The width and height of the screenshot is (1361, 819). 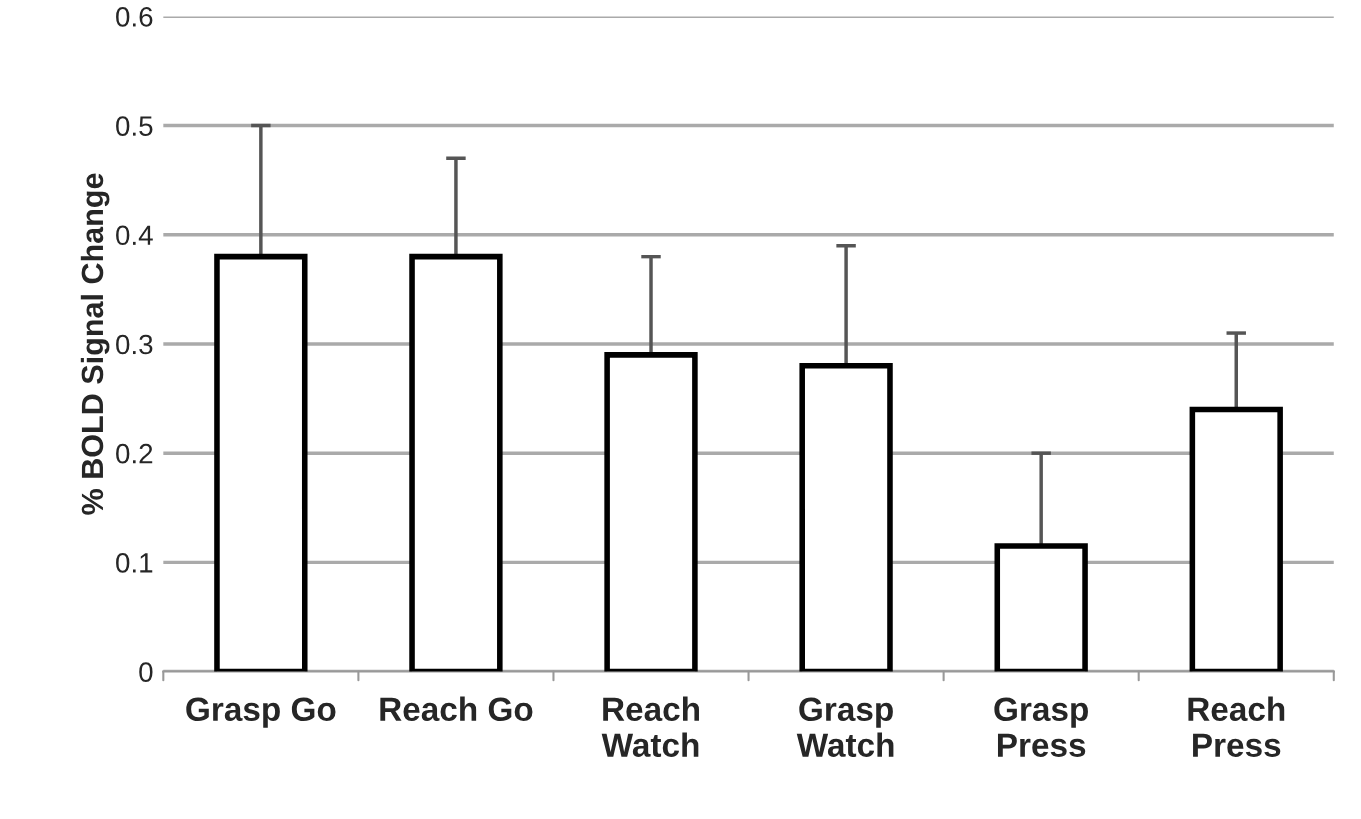 I want to click on y-axis-title: % BOLD Signal Change, so click(x=95, y=344).